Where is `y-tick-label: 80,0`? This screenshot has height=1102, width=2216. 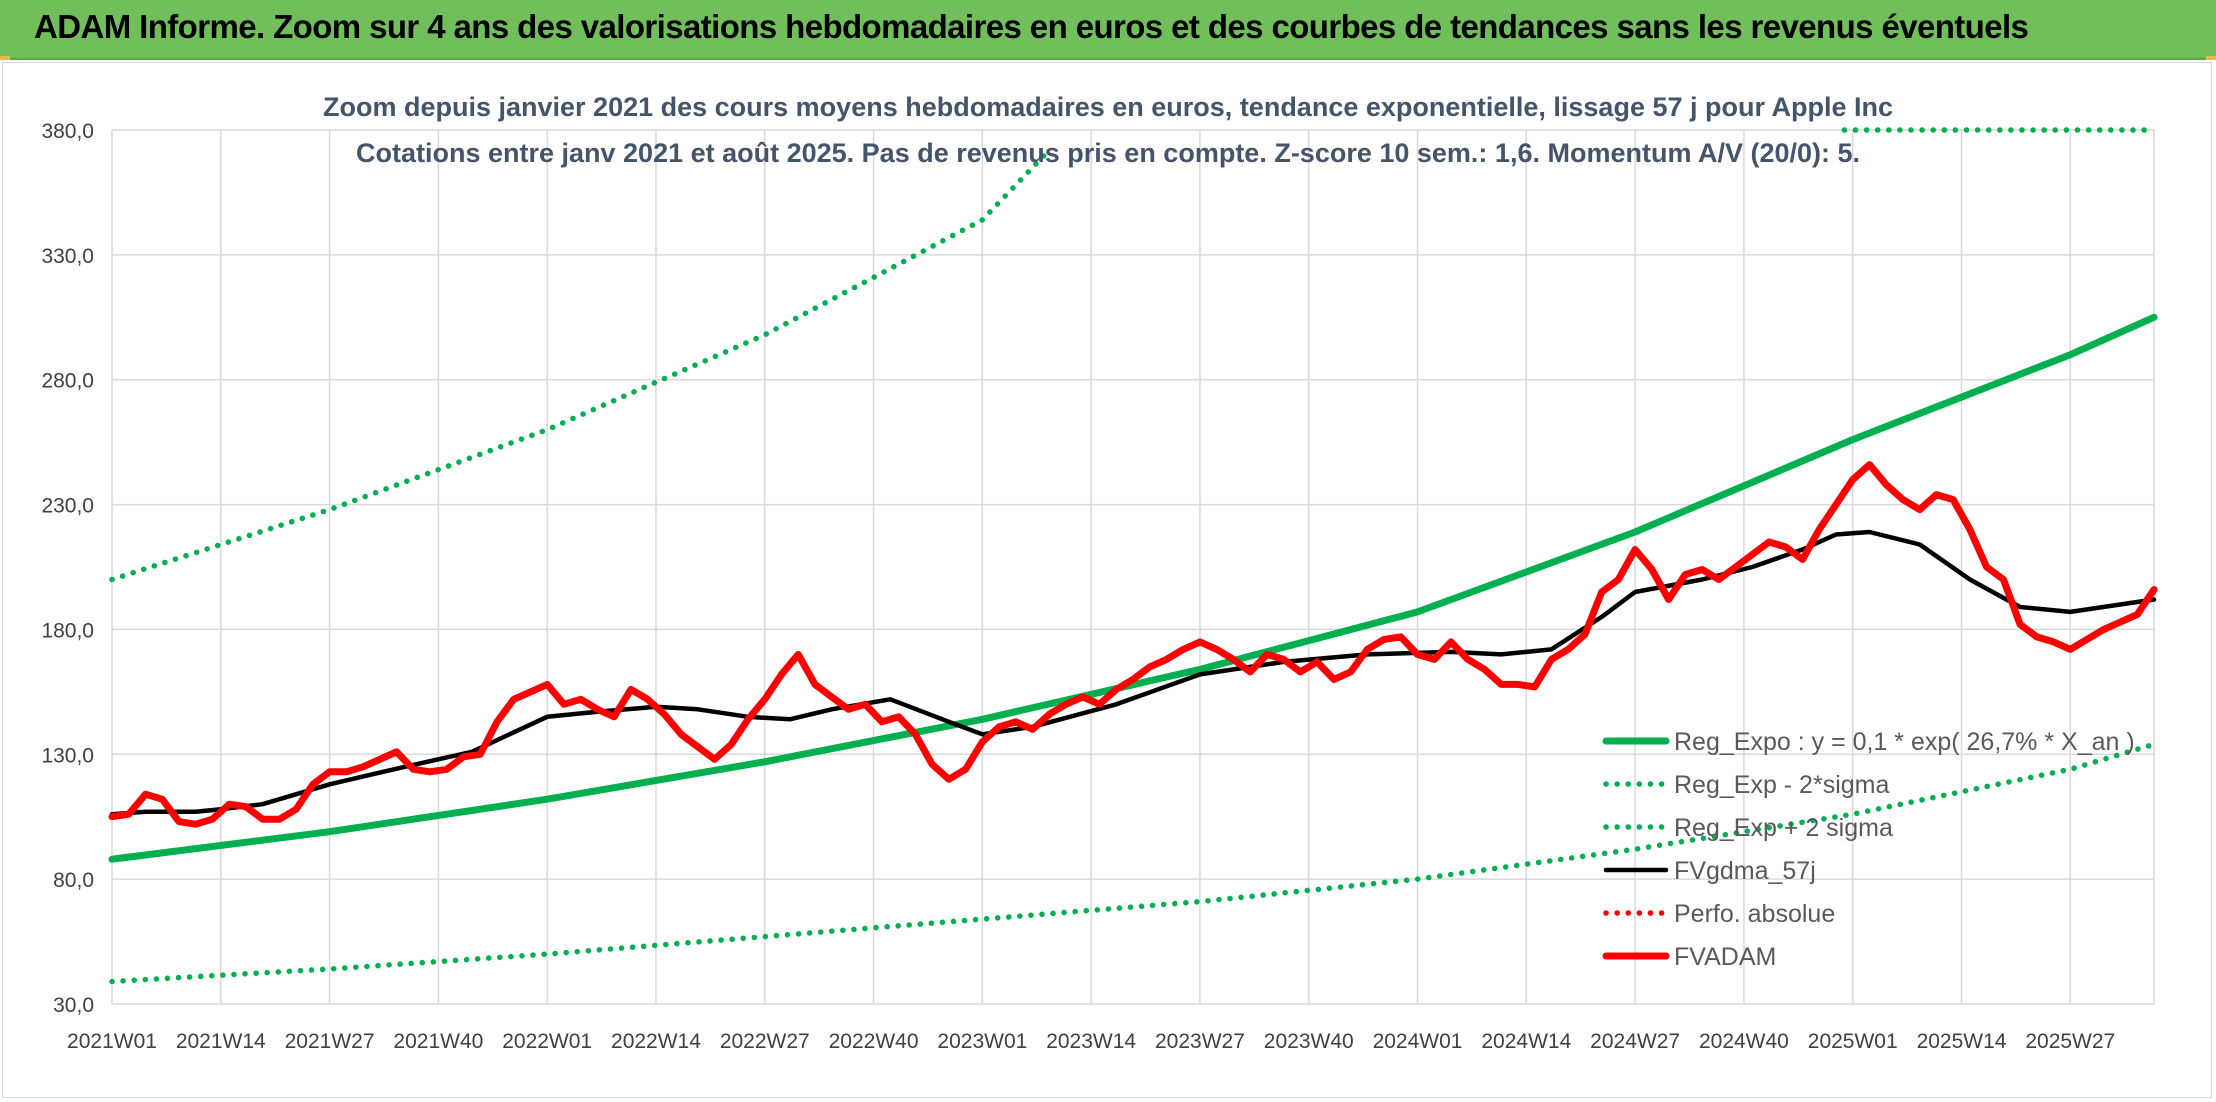 y-tick-label: 80,0 is located at coordinates (73, 880).